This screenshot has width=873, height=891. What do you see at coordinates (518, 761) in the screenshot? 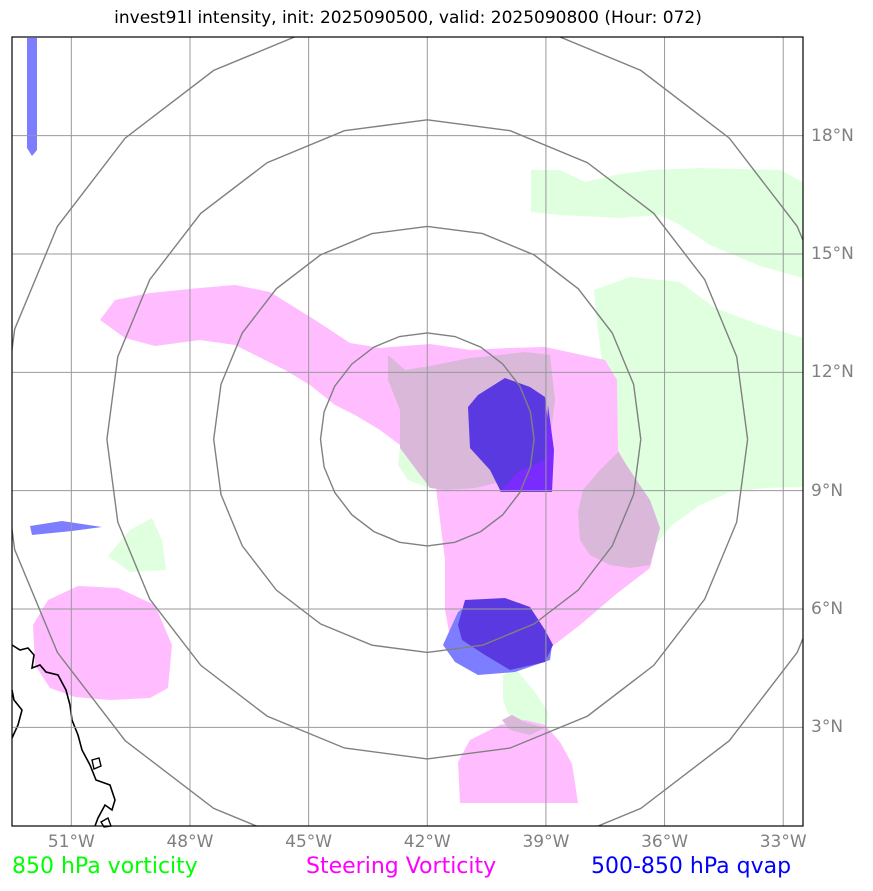
I see `steering-patch-south` at bounding box center [518, 761].